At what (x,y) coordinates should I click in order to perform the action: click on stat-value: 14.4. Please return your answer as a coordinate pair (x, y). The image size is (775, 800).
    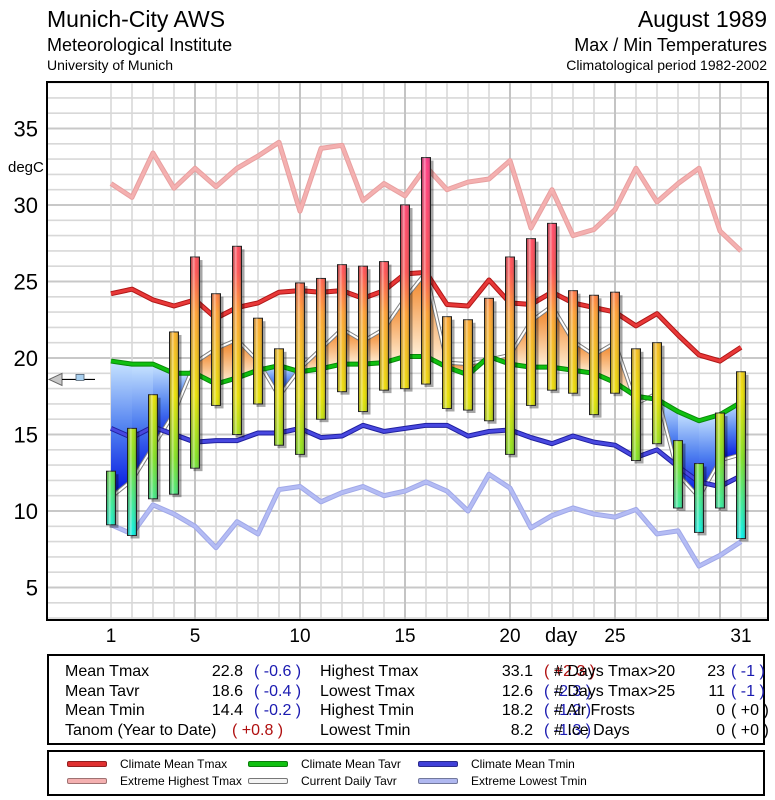
    Looking at the image, I should click on (227, 710).